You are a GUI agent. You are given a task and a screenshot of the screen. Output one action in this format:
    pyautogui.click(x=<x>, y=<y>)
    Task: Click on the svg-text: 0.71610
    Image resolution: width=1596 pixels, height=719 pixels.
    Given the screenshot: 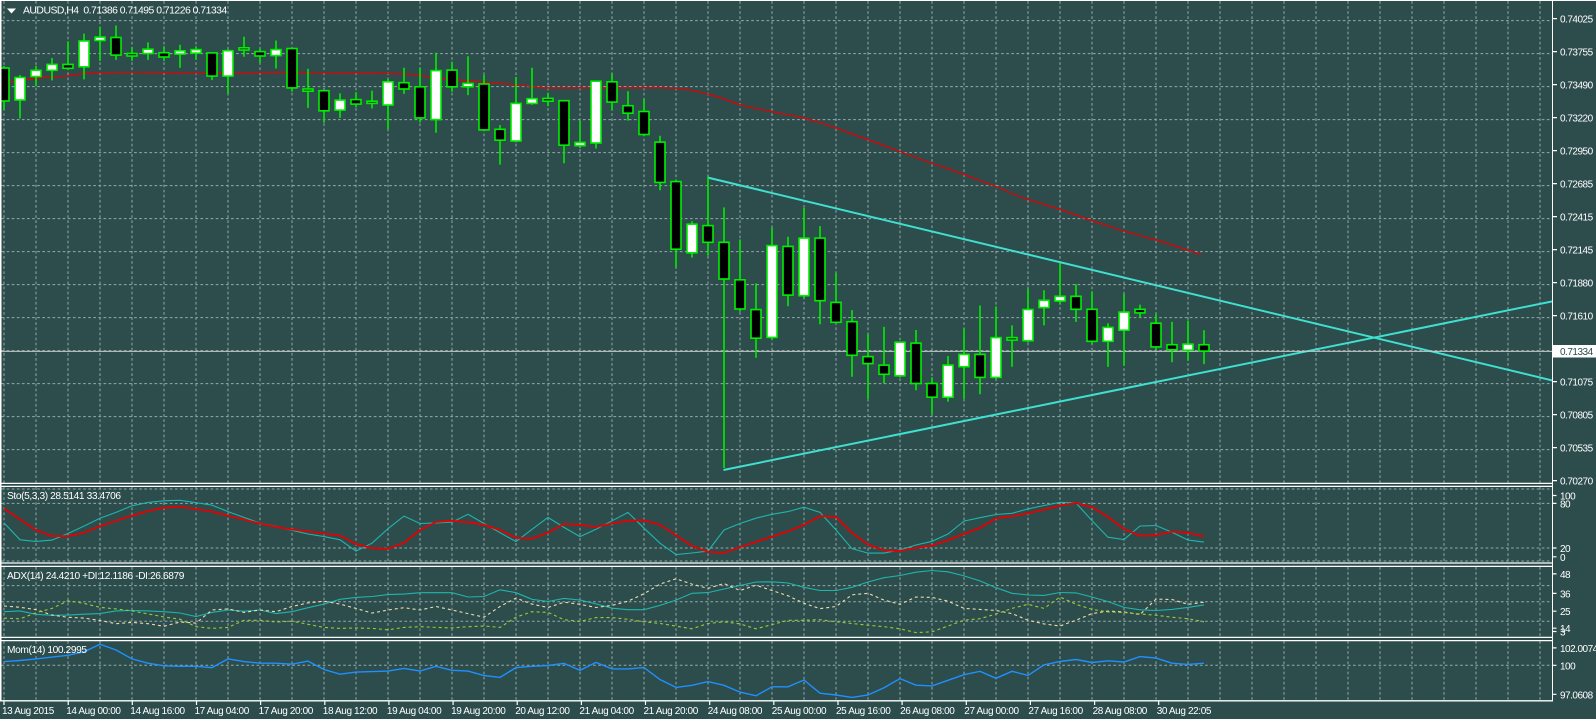 What is the action you would take?
    pyautogui.click(x=1577, y=317)
    